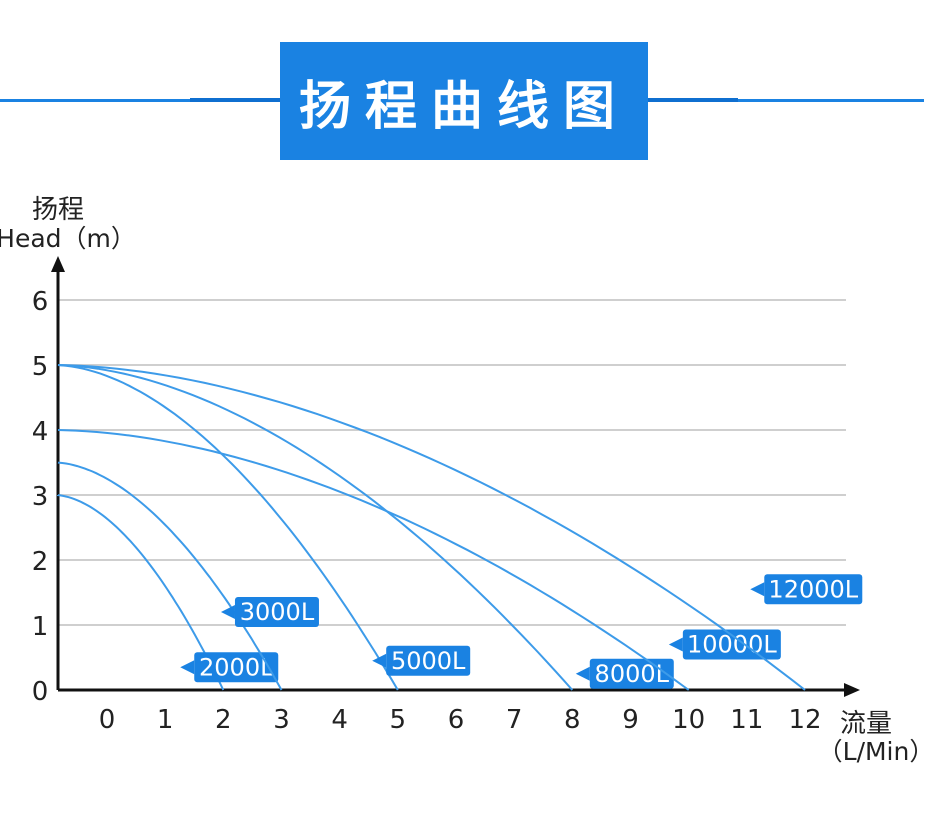  Describe the element at coordinates (866, 724) in the screenshot. I see `x-axis-label-cn: 流量` at that location.